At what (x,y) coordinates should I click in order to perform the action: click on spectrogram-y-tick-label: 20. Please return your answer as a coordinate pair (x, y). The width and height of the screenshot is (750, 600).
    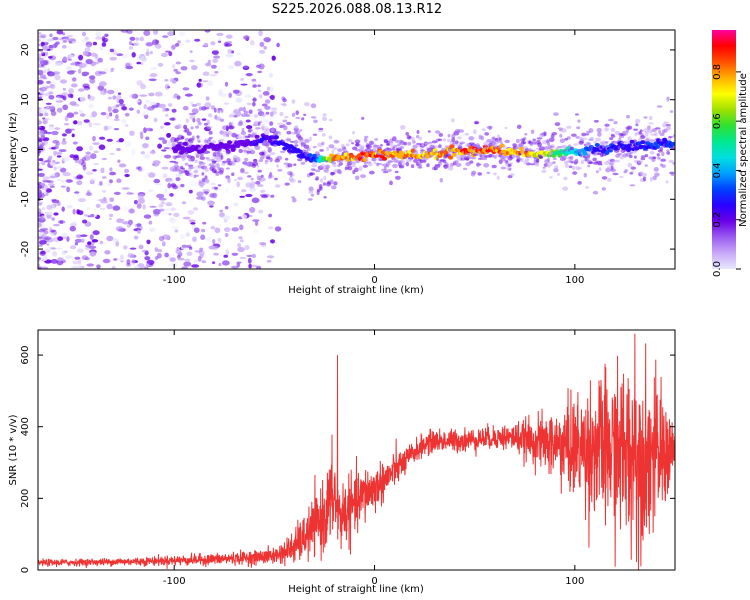
    Looking at the image, I should click on (25, 50).